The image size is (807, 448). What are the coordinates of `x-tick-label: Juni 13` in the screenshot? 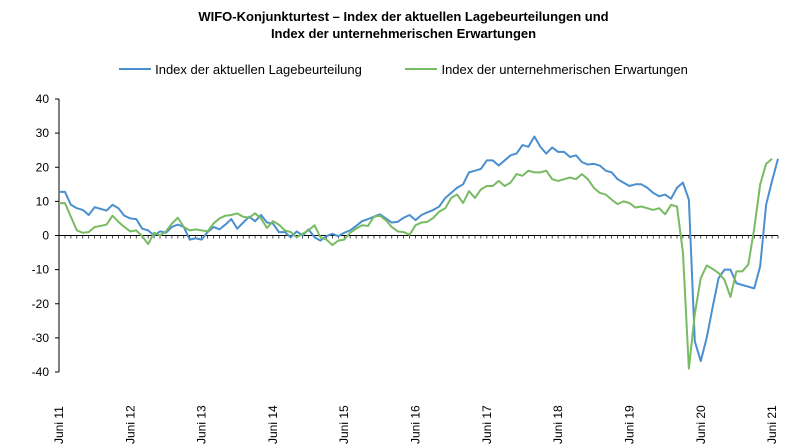 It's located at (202, 424).